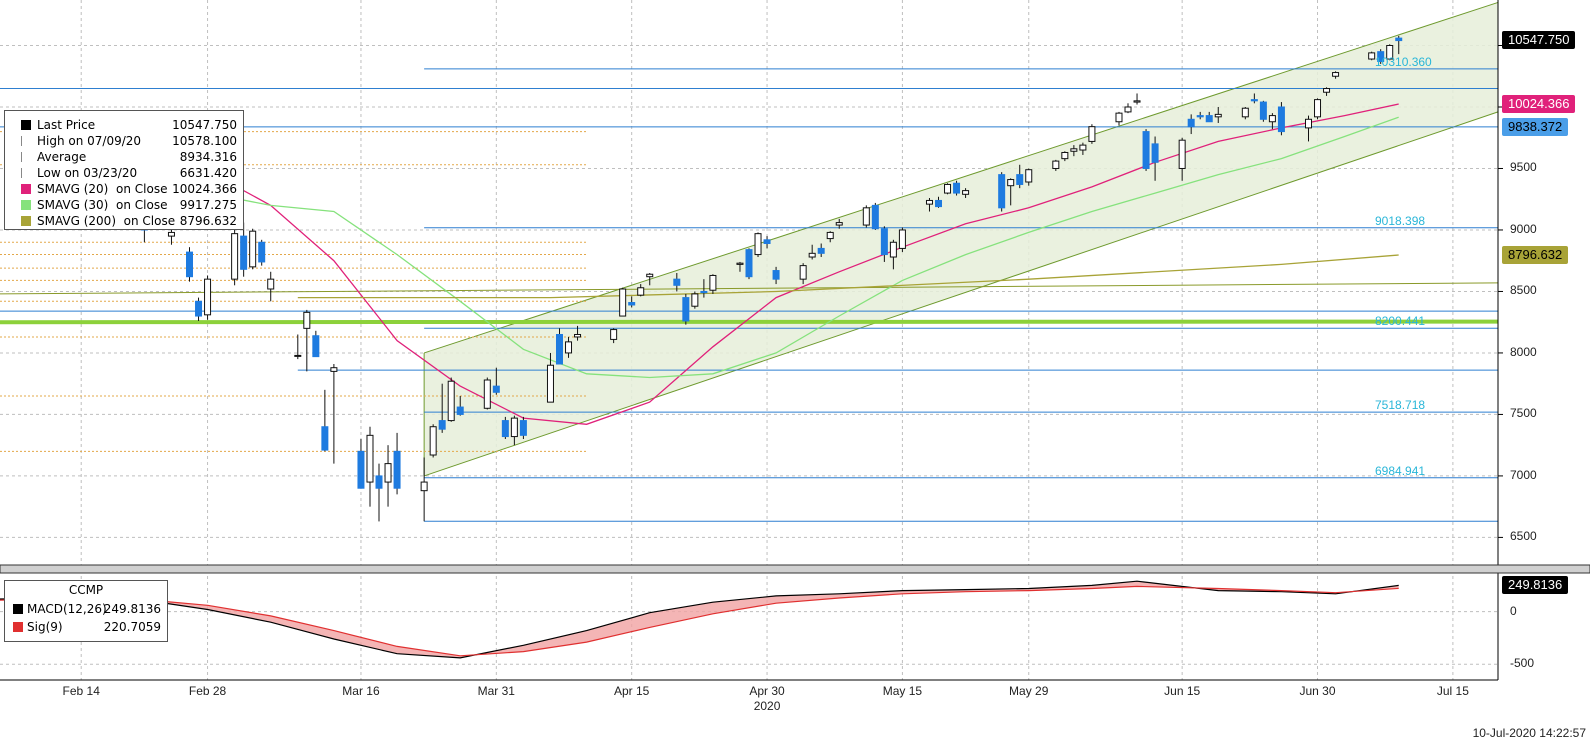  I want to click on legend-value: 8796.632, so click(208, 221).